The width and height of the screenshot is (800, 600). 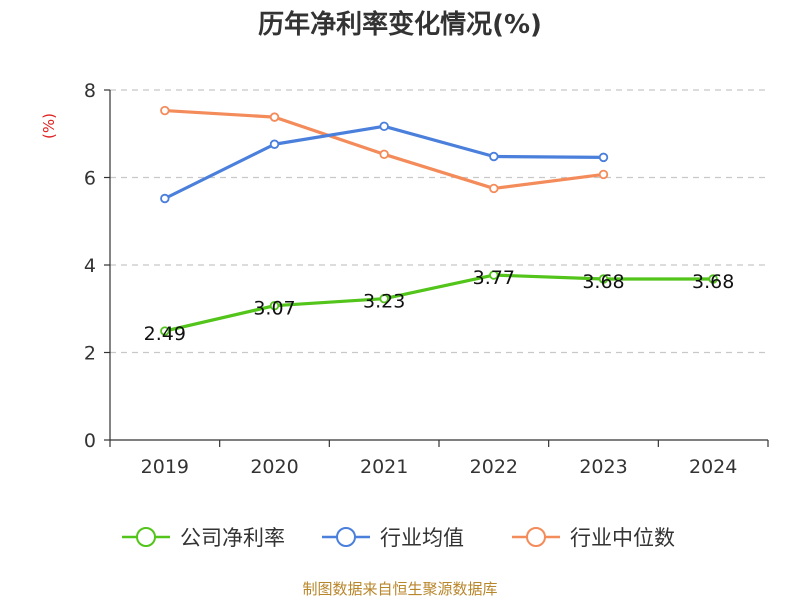 I want to click on legend-label: 行业均值, so click(x=422, y=538).